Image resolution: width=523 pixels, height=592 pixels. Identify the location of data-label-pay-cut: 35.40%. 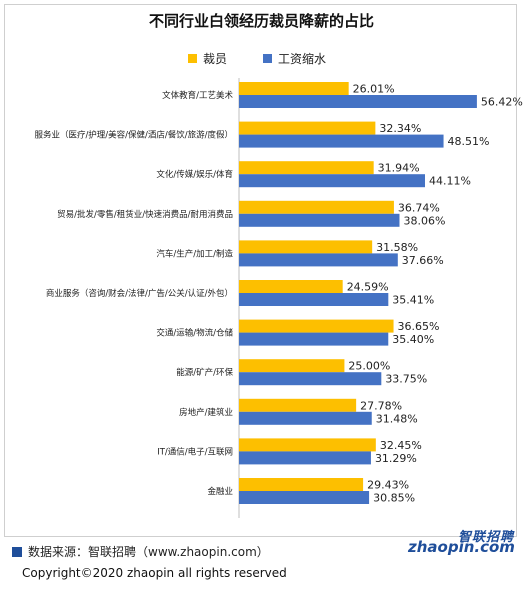
(413, 339).